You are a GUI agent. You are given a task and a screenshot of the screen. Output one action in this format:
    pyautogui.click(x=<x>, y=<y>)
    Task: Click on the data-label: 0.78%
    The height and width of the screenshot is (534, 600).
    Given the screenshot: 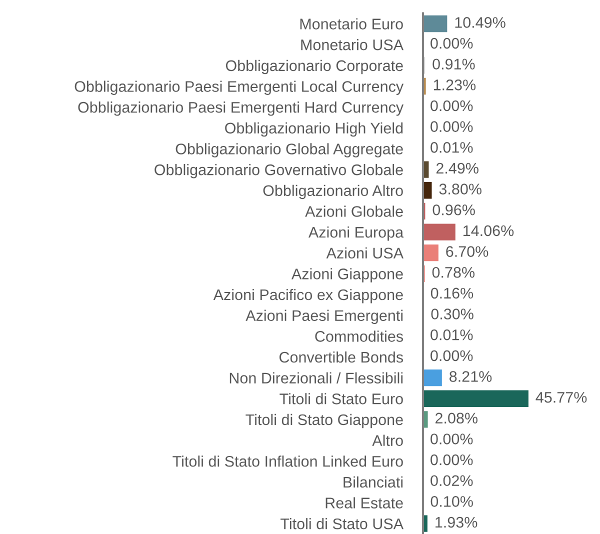 What is the action you would take?
    pyautogui.click(x=453, y=272)
    